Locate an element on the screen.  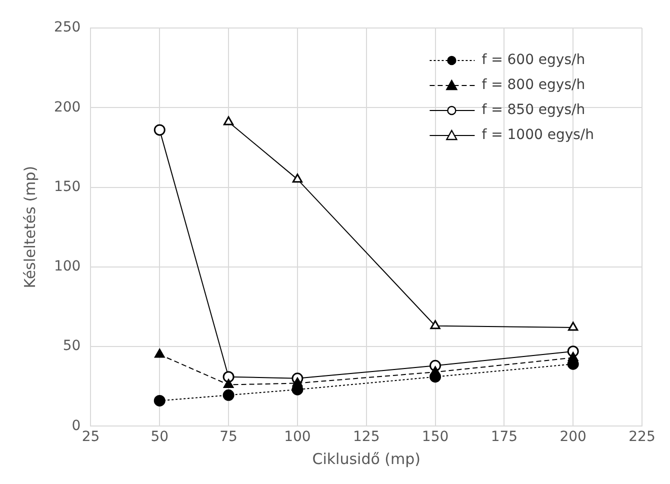
x-tick-label: 125 is located at coordinates (366, 437).